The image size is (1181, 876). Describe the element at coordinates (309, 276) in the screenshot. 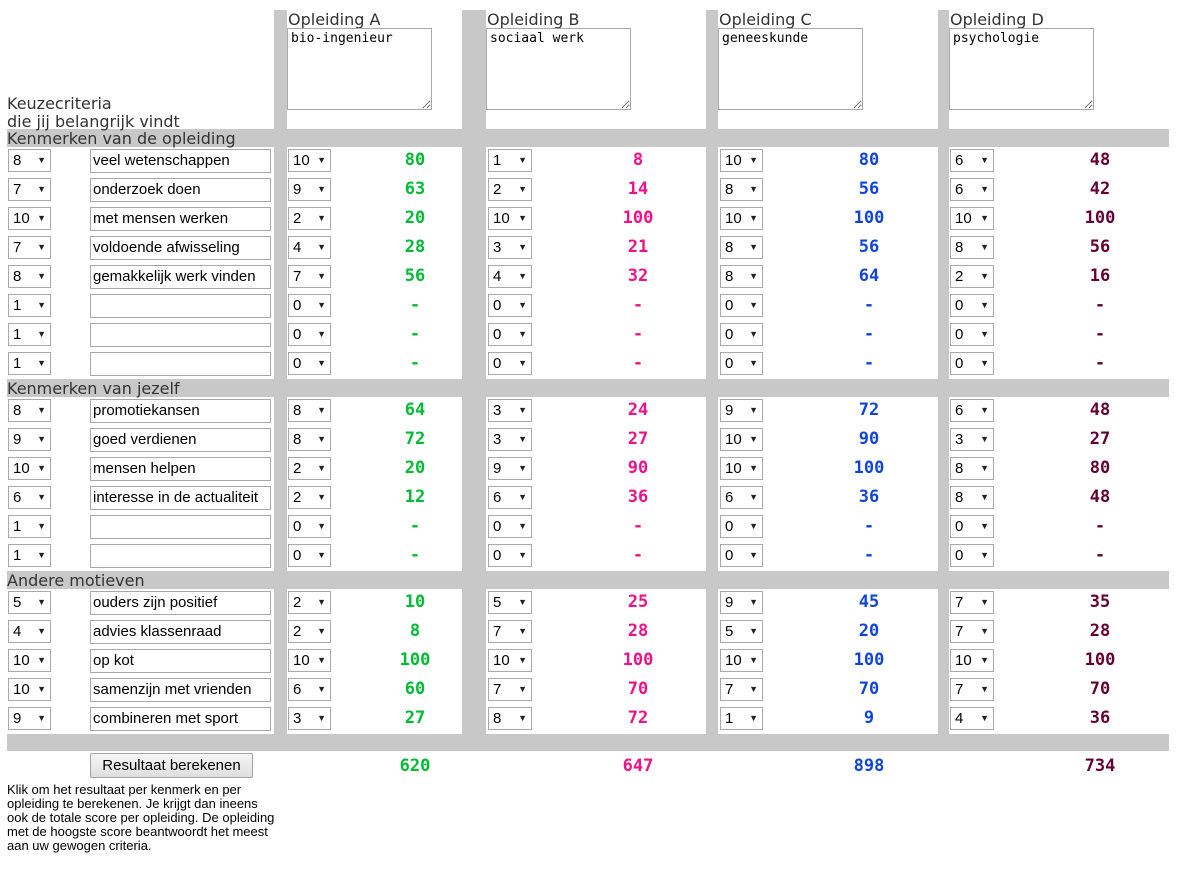

I see `opleiding-a-rating-select: 7 ▼` at that location.